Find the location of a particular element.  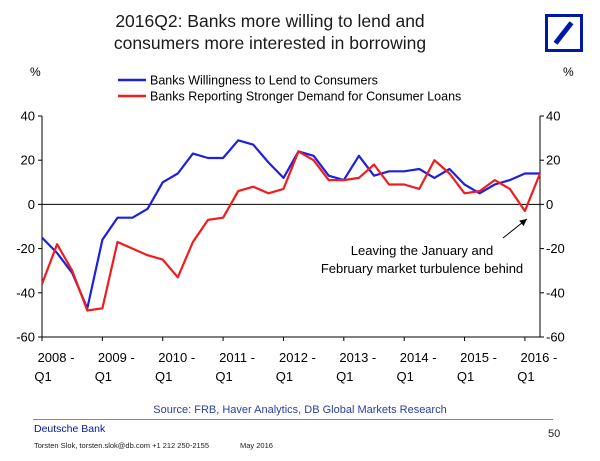

y-tick-label-left: 40 is located at coordinates (28, 116).